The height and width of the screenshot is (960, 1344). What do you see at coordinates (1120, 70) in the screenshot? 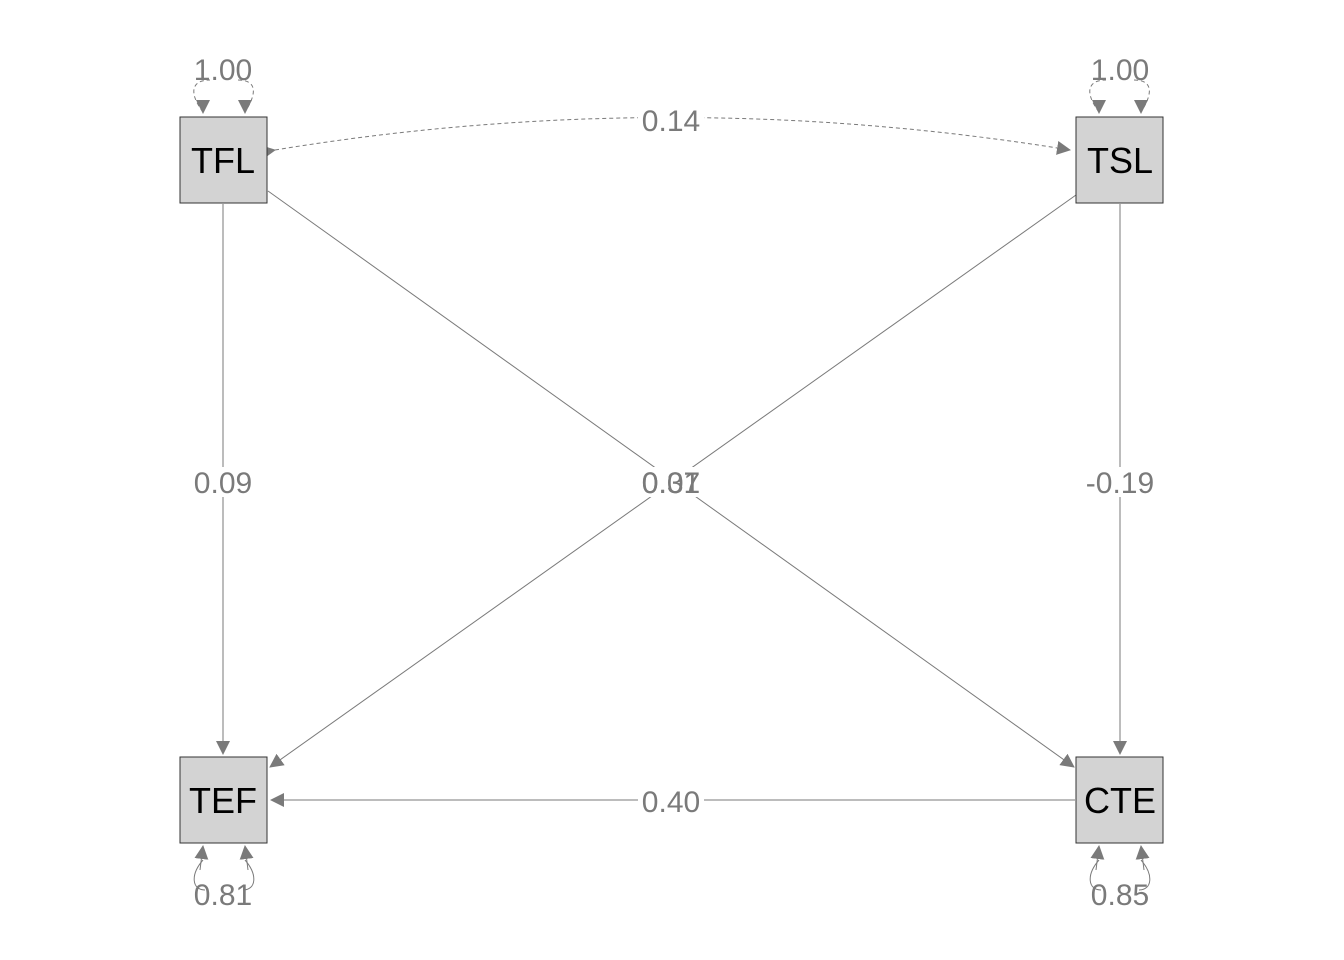
I see `label-tsl-variance: 1.00` at bounding box center [1120, 70].